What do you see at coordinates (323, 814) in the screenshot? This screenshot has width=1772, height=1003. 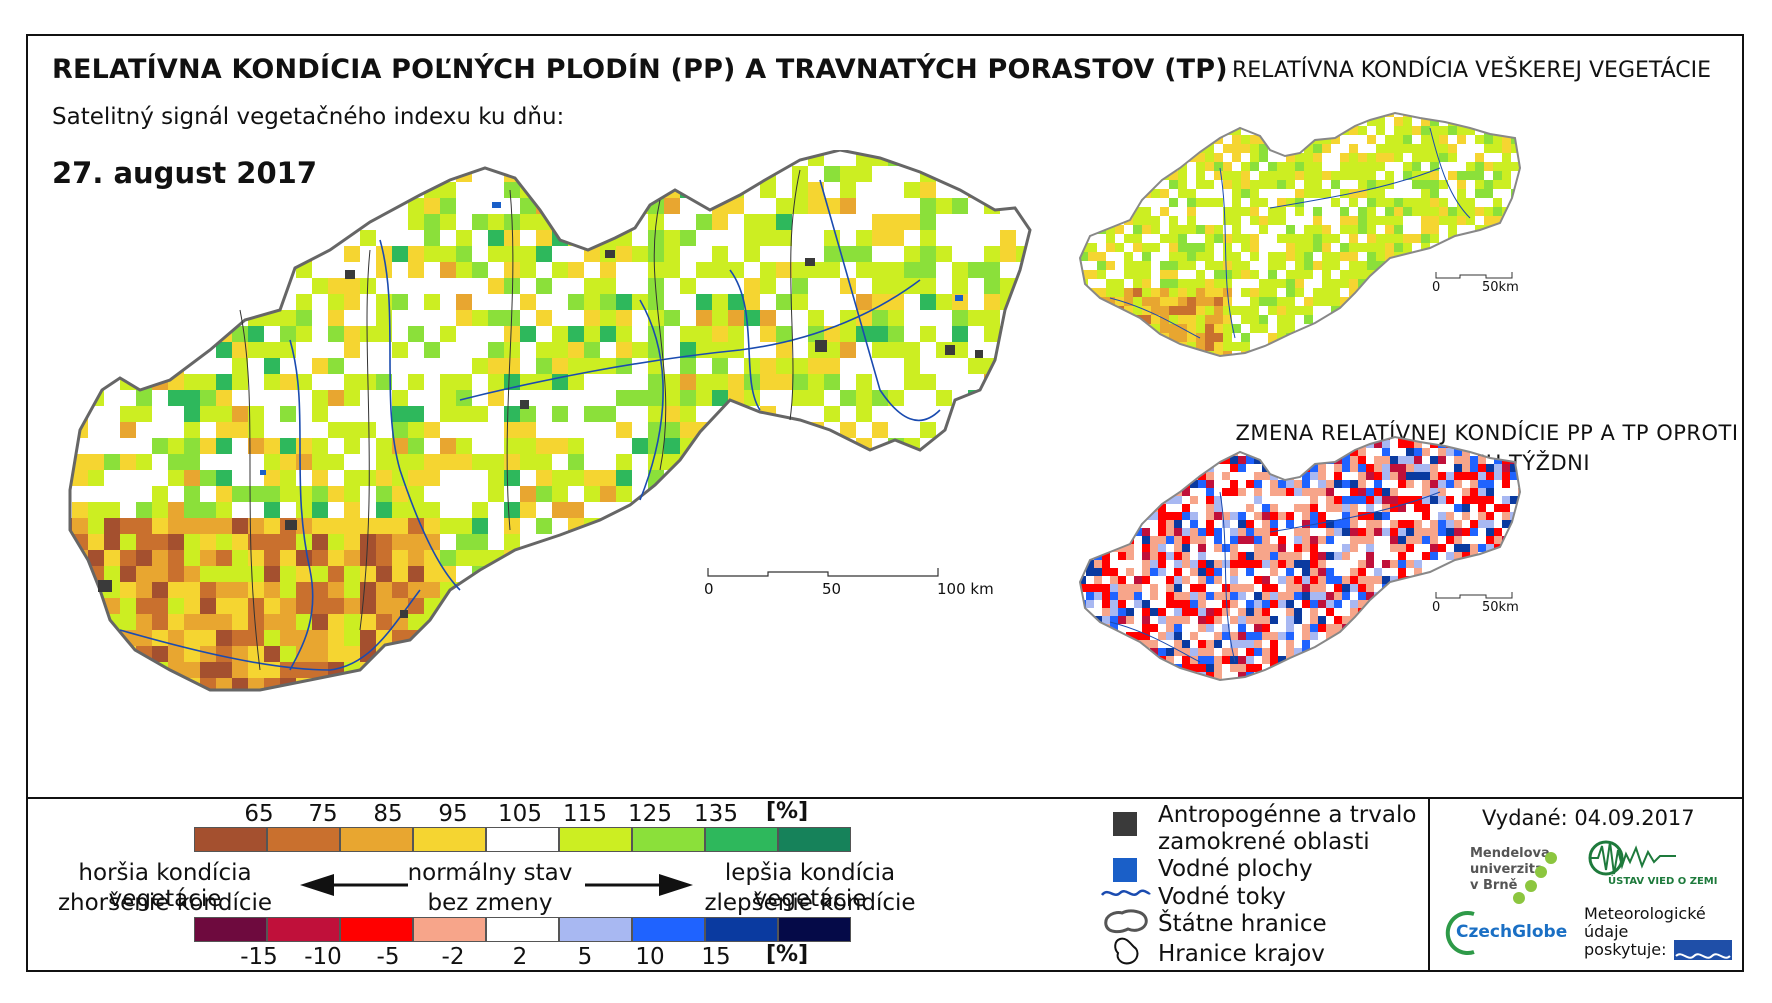 I see `condition-tick: 75` at bounding box center [323, 814].